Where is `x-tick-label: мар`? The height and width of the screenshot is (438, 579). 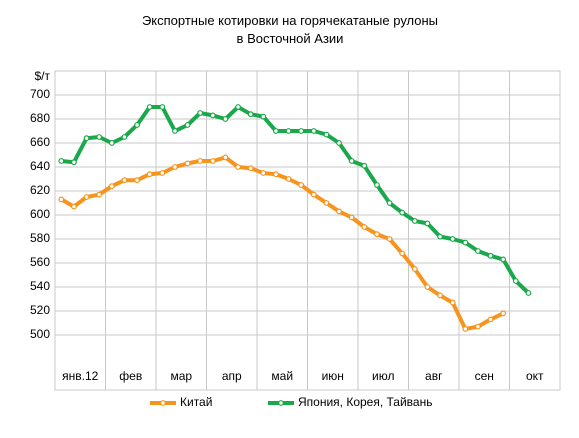
x-tick-label: мар is located at coordinates (181, 376).